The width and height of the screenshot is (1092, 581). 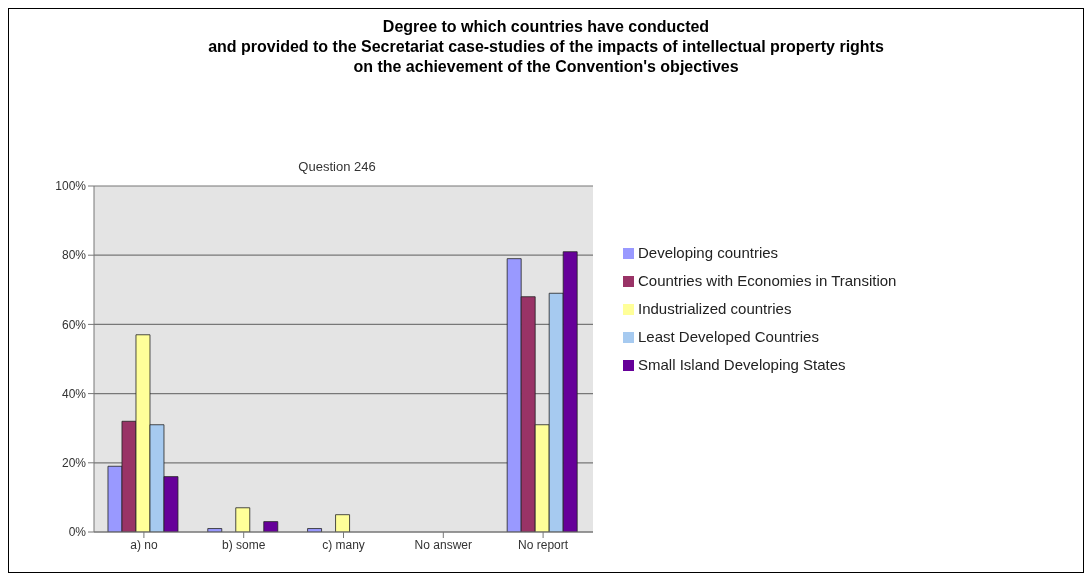 I want to click on x-tick-label: c) many, so click(x=343, y=544).